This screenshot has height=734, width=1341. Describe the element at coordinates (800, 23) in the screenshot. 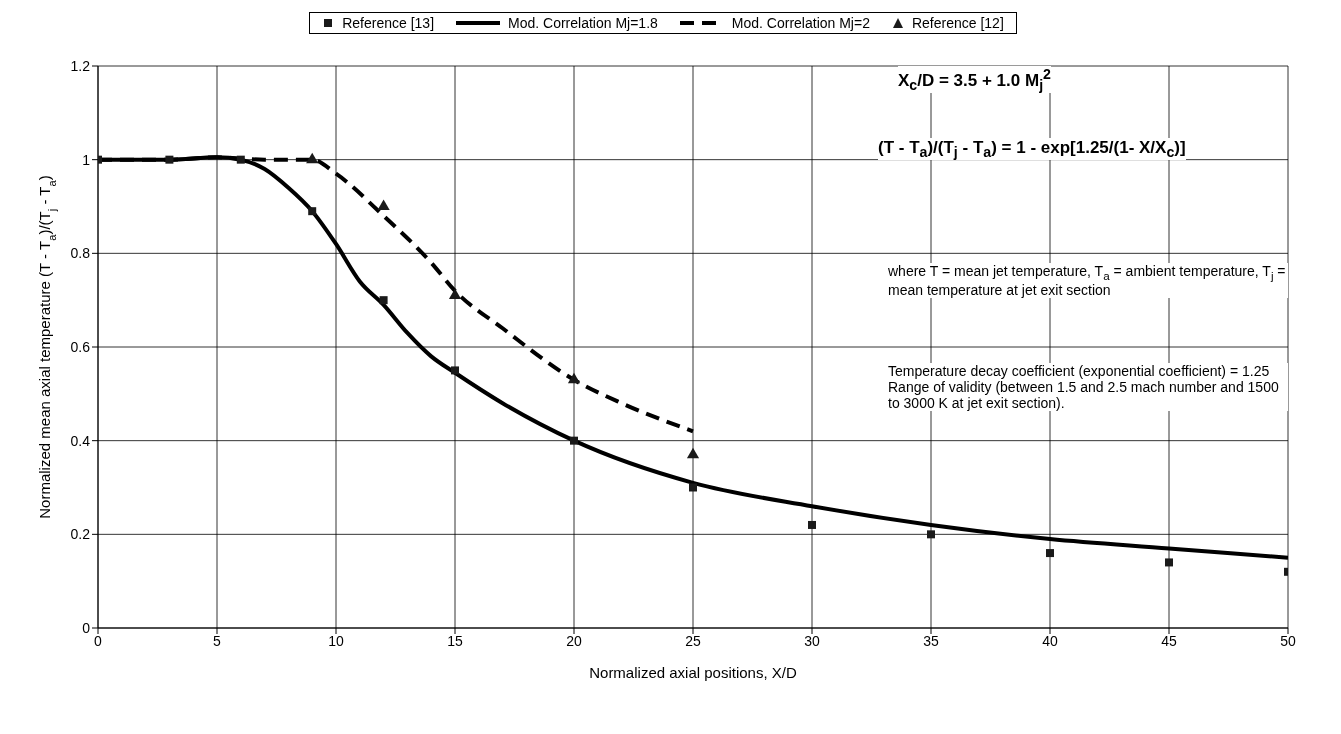

I see `legend-label: Mod. Correlation Mj=2` at that location.